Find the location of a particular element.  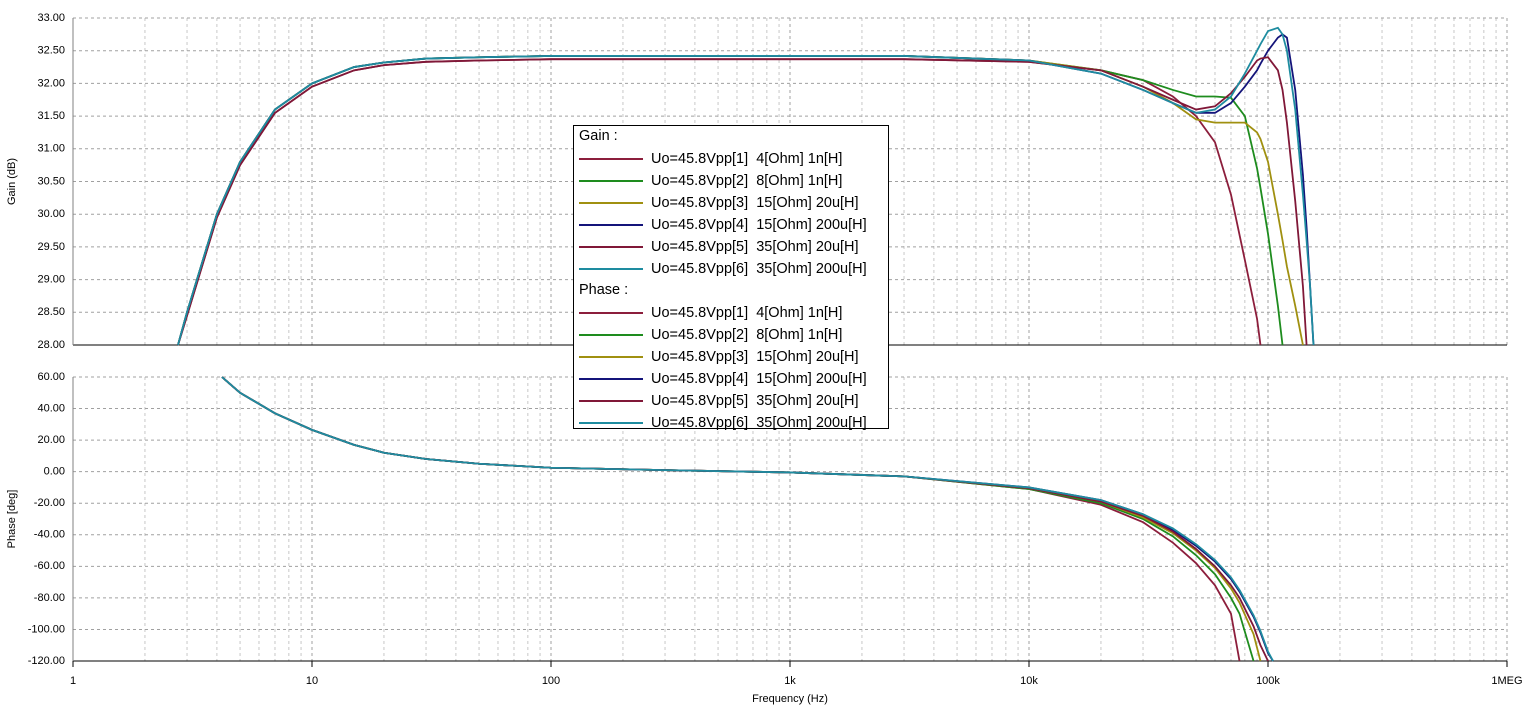

x-tick-label: 1k is located at coordinates (790, 681).